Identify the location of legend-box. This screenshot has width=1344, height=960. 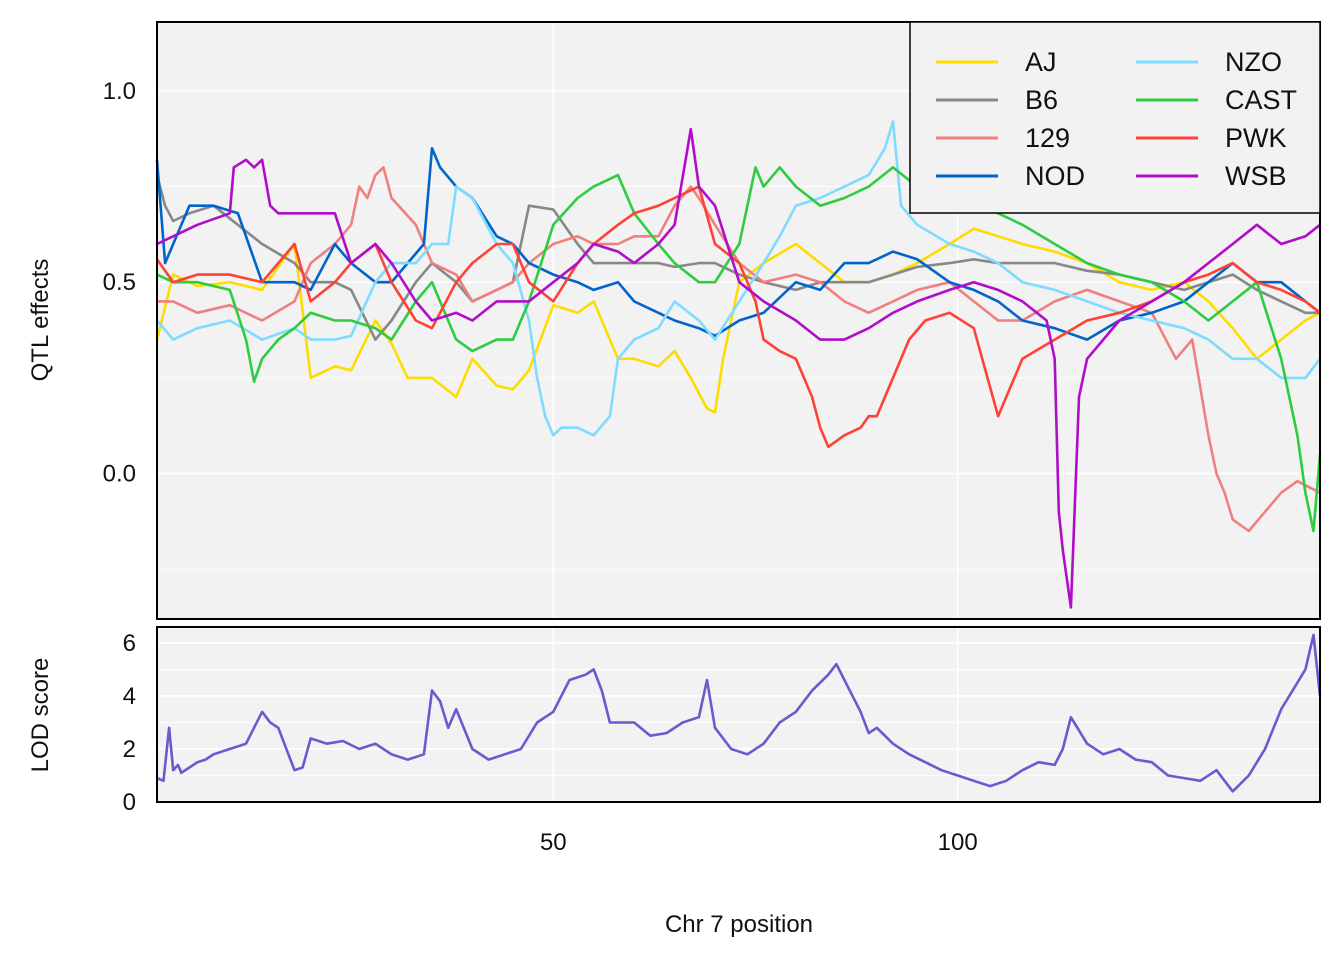
(1115, 117).